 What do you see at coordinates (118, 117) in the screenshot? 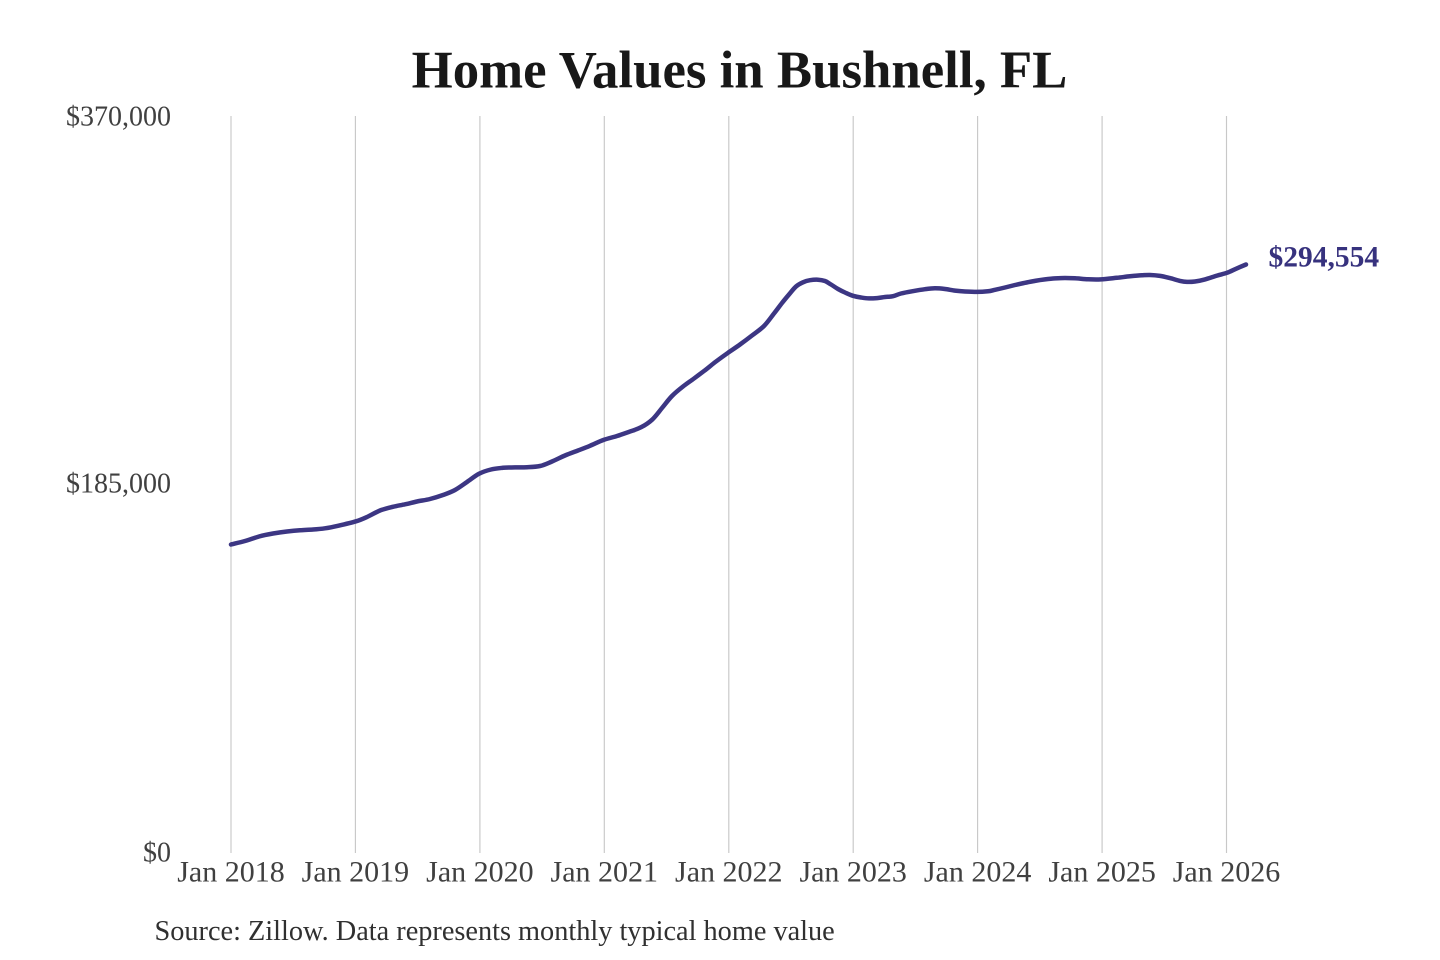
I see `svg-text: $370,000` at bounding box center [118, 117].